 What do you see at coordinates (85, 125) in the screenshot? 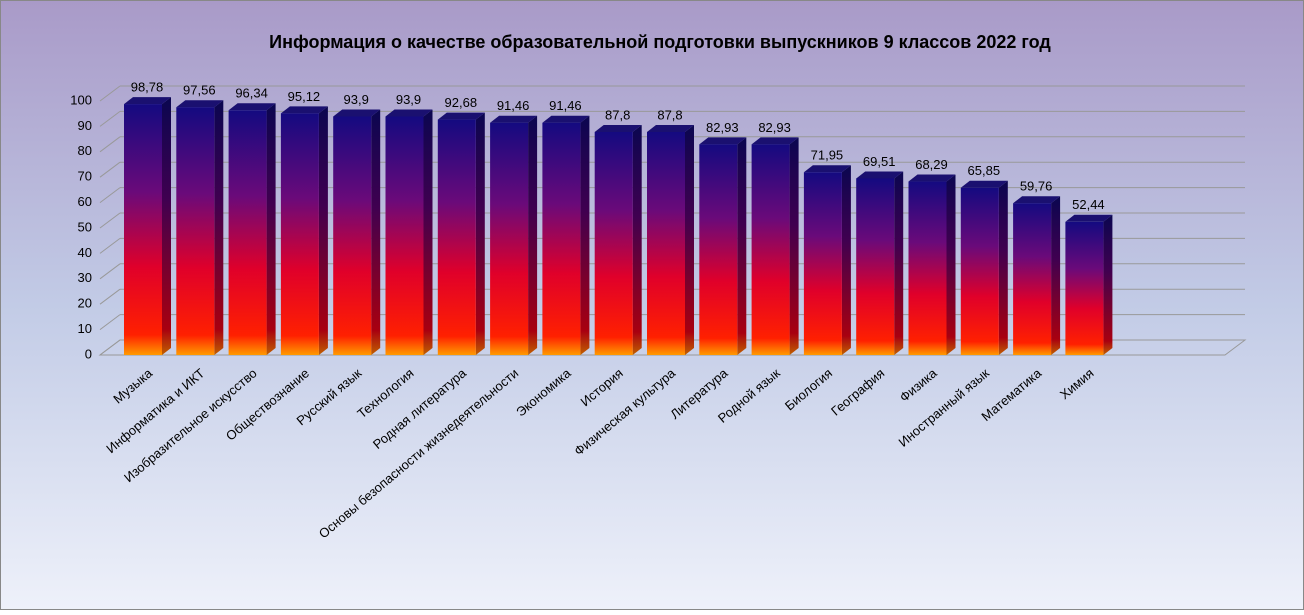
I see `y-tick-label: 90` at bounding box center [85, 125].